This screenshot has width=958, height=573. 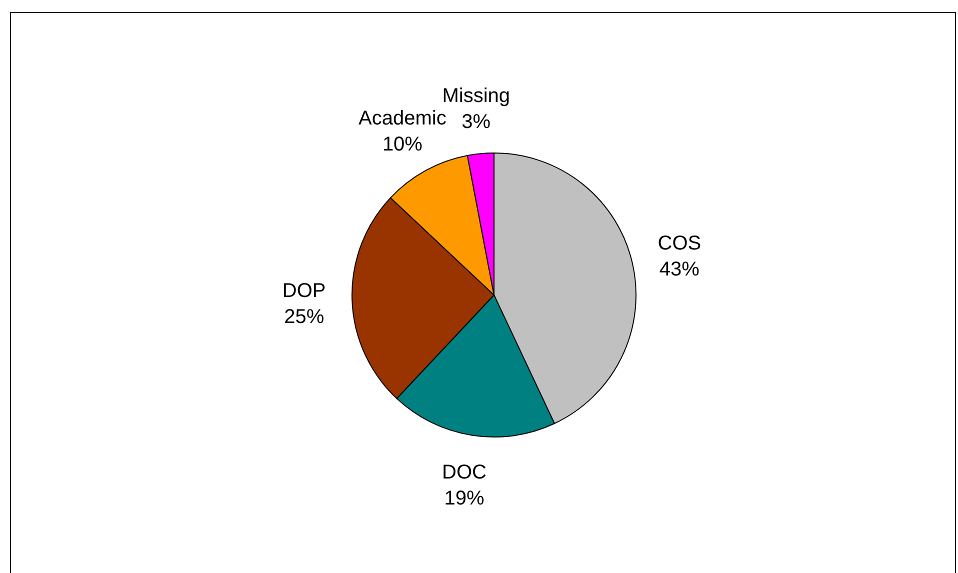 I want to click on data-label: 3%, so click(x=476, y=121).